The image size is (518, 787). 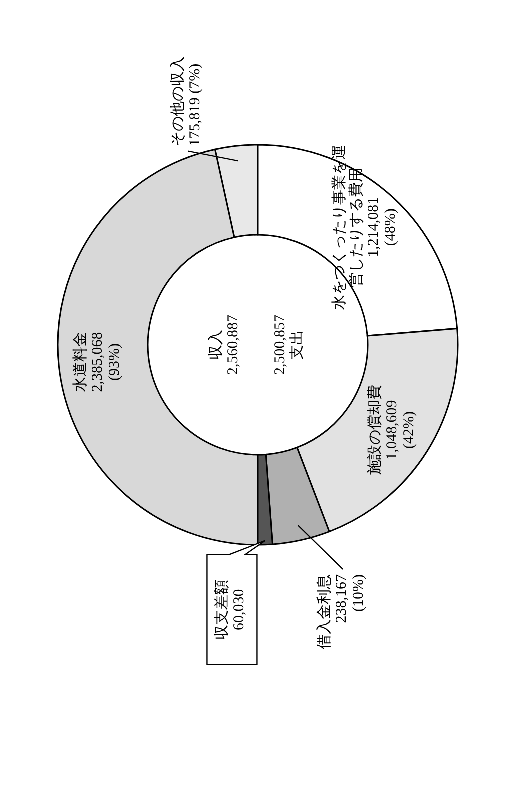 I want to click on data-label: 60,030, so click(x=240, y=609).